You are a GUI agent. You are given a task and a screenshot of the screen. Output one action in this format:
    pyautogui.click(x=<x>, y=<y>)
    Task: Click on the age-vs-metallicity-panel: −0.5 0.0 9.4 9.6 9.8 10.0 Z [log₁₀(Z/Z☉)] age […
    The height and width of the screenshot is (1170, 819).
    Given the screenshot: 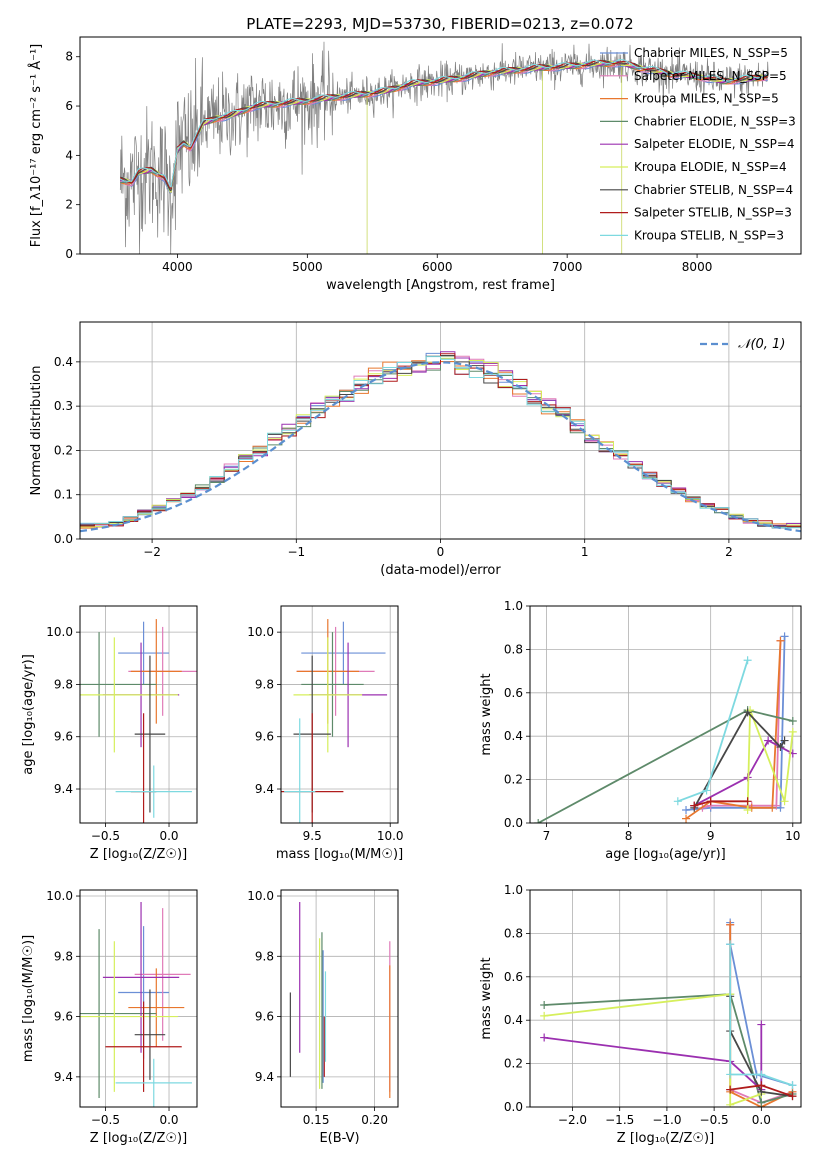 What is the action you would take?
    pyautogui.click(x=109, y=733)
    